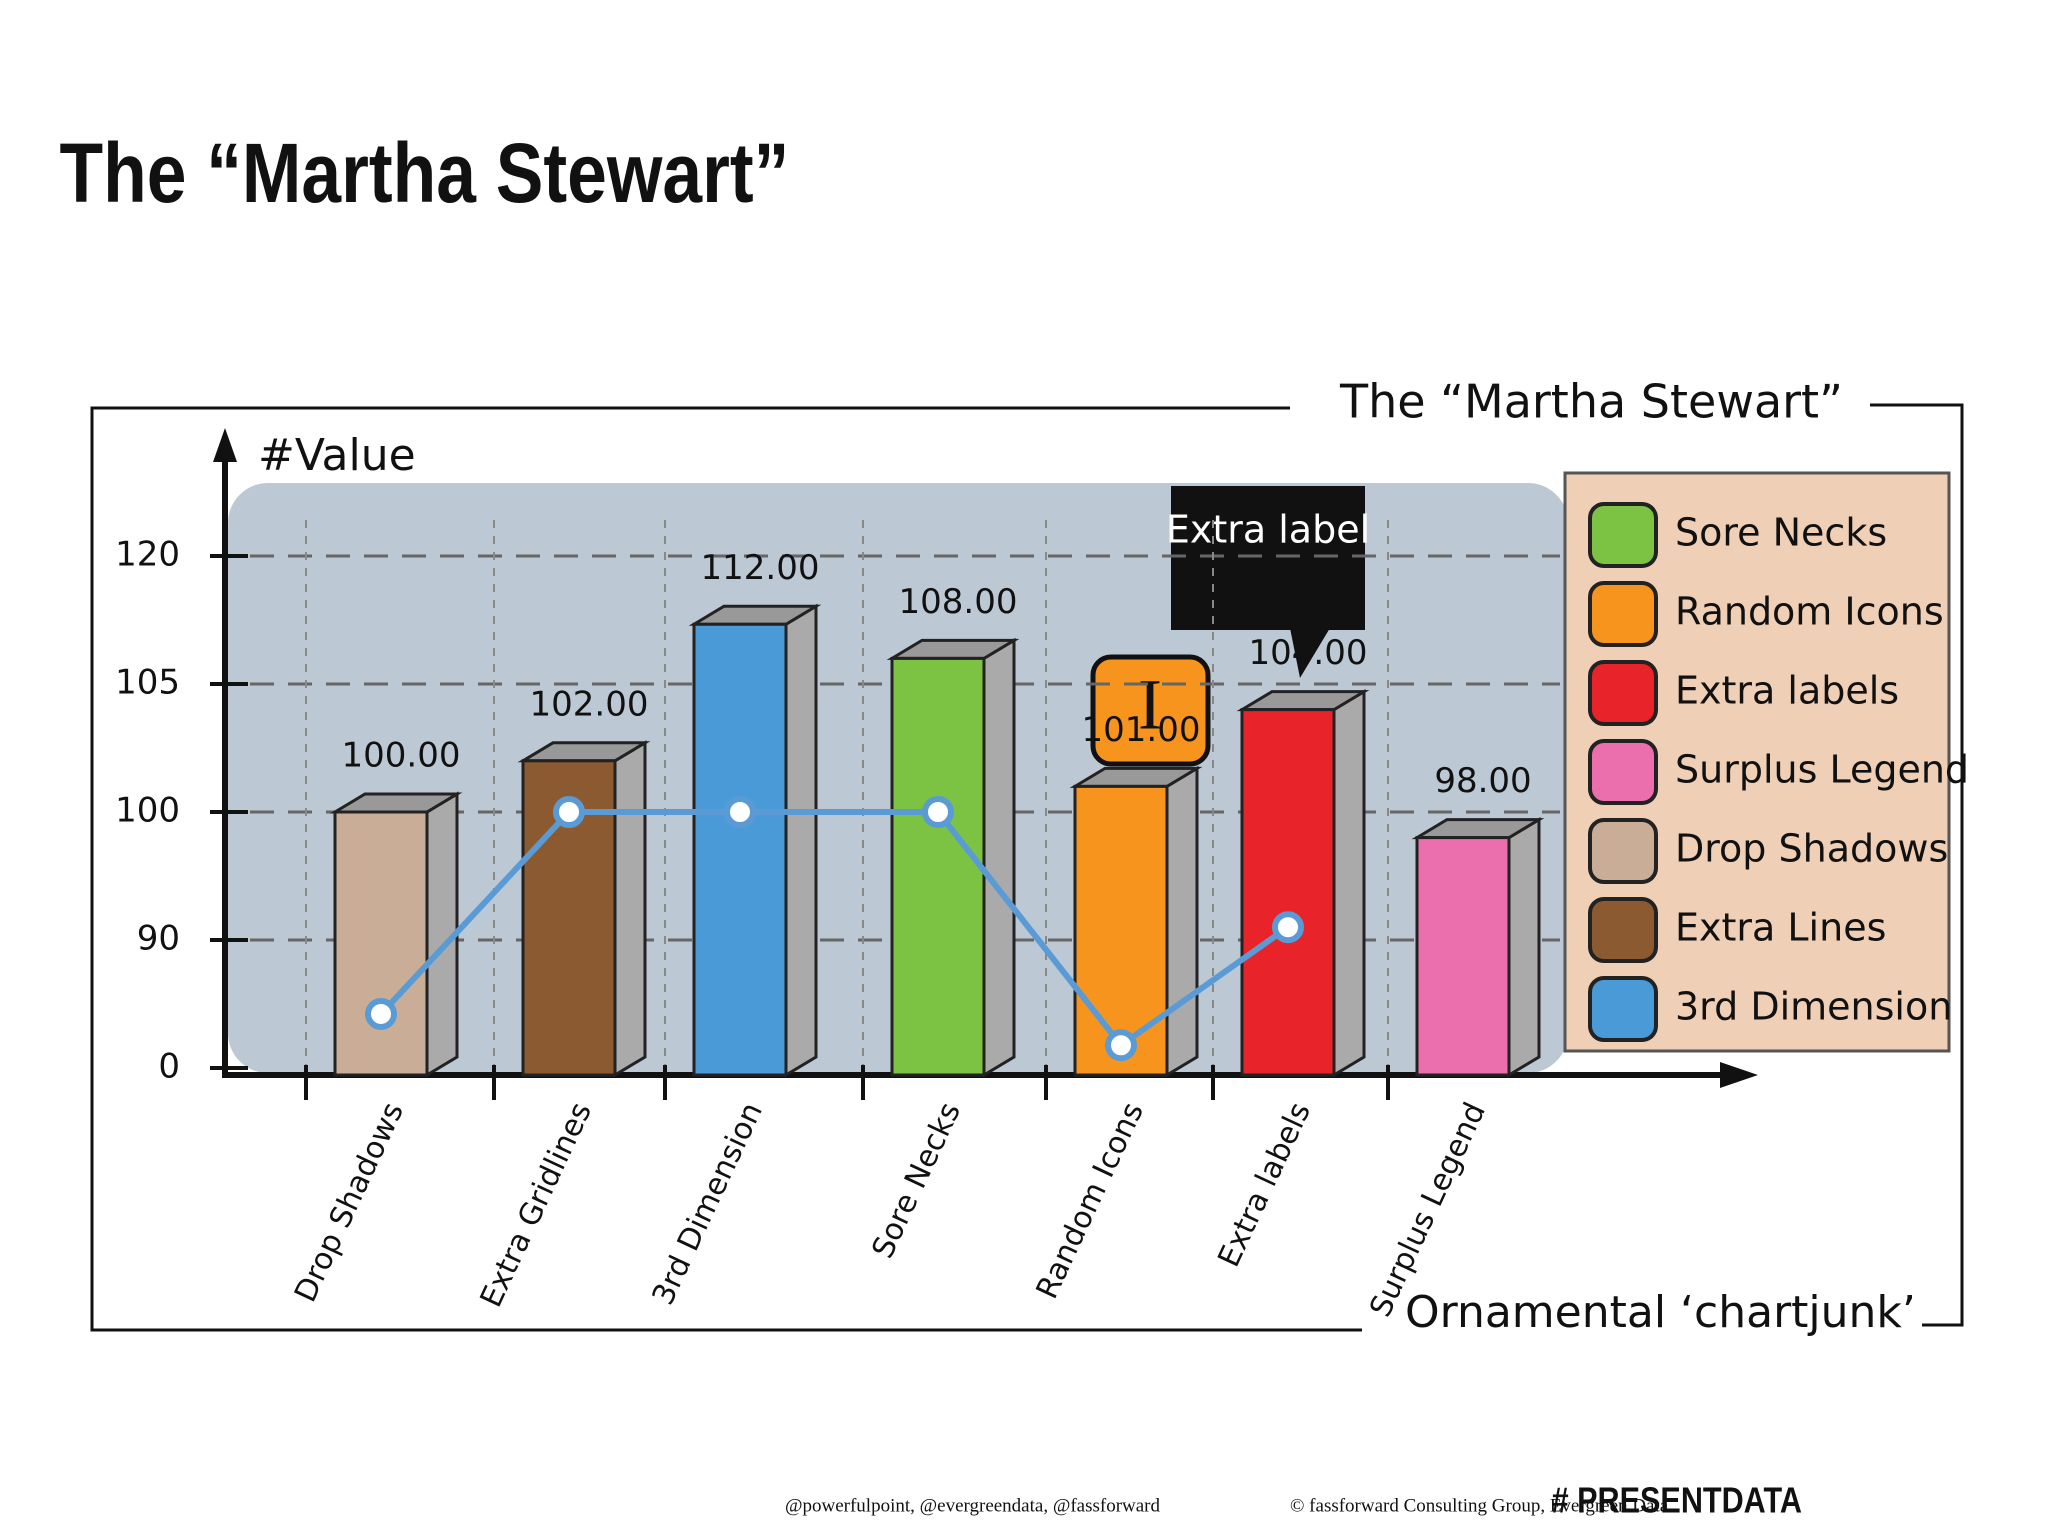  What do you see at coordinates (1141, 730) in the screenshot?
I see `value-label: 101.00` at bounding box center [1141, 730].